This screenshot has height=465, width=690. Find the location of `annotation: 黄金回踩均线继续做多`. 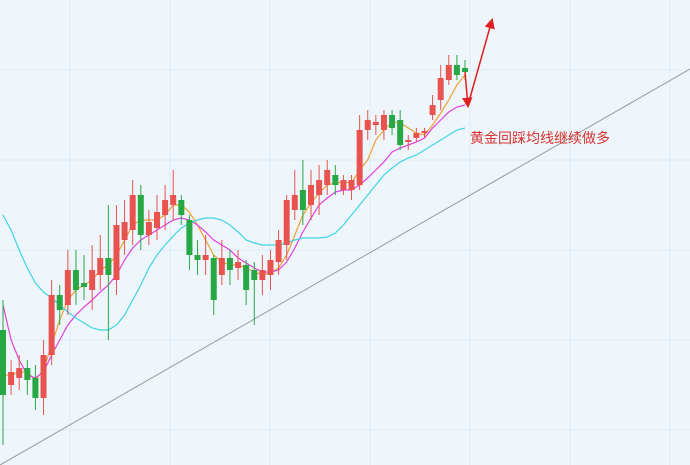

annotation: 黄金回踩均线继续做多 is located at coordinates (540, 138).